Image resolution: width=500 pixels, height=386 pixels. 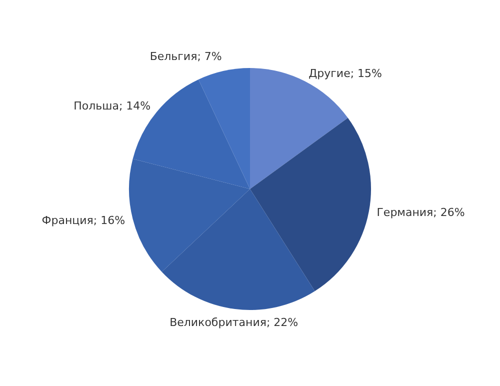 I want to click on slice-label: Польша; 14%, so click(x=112, y=106).